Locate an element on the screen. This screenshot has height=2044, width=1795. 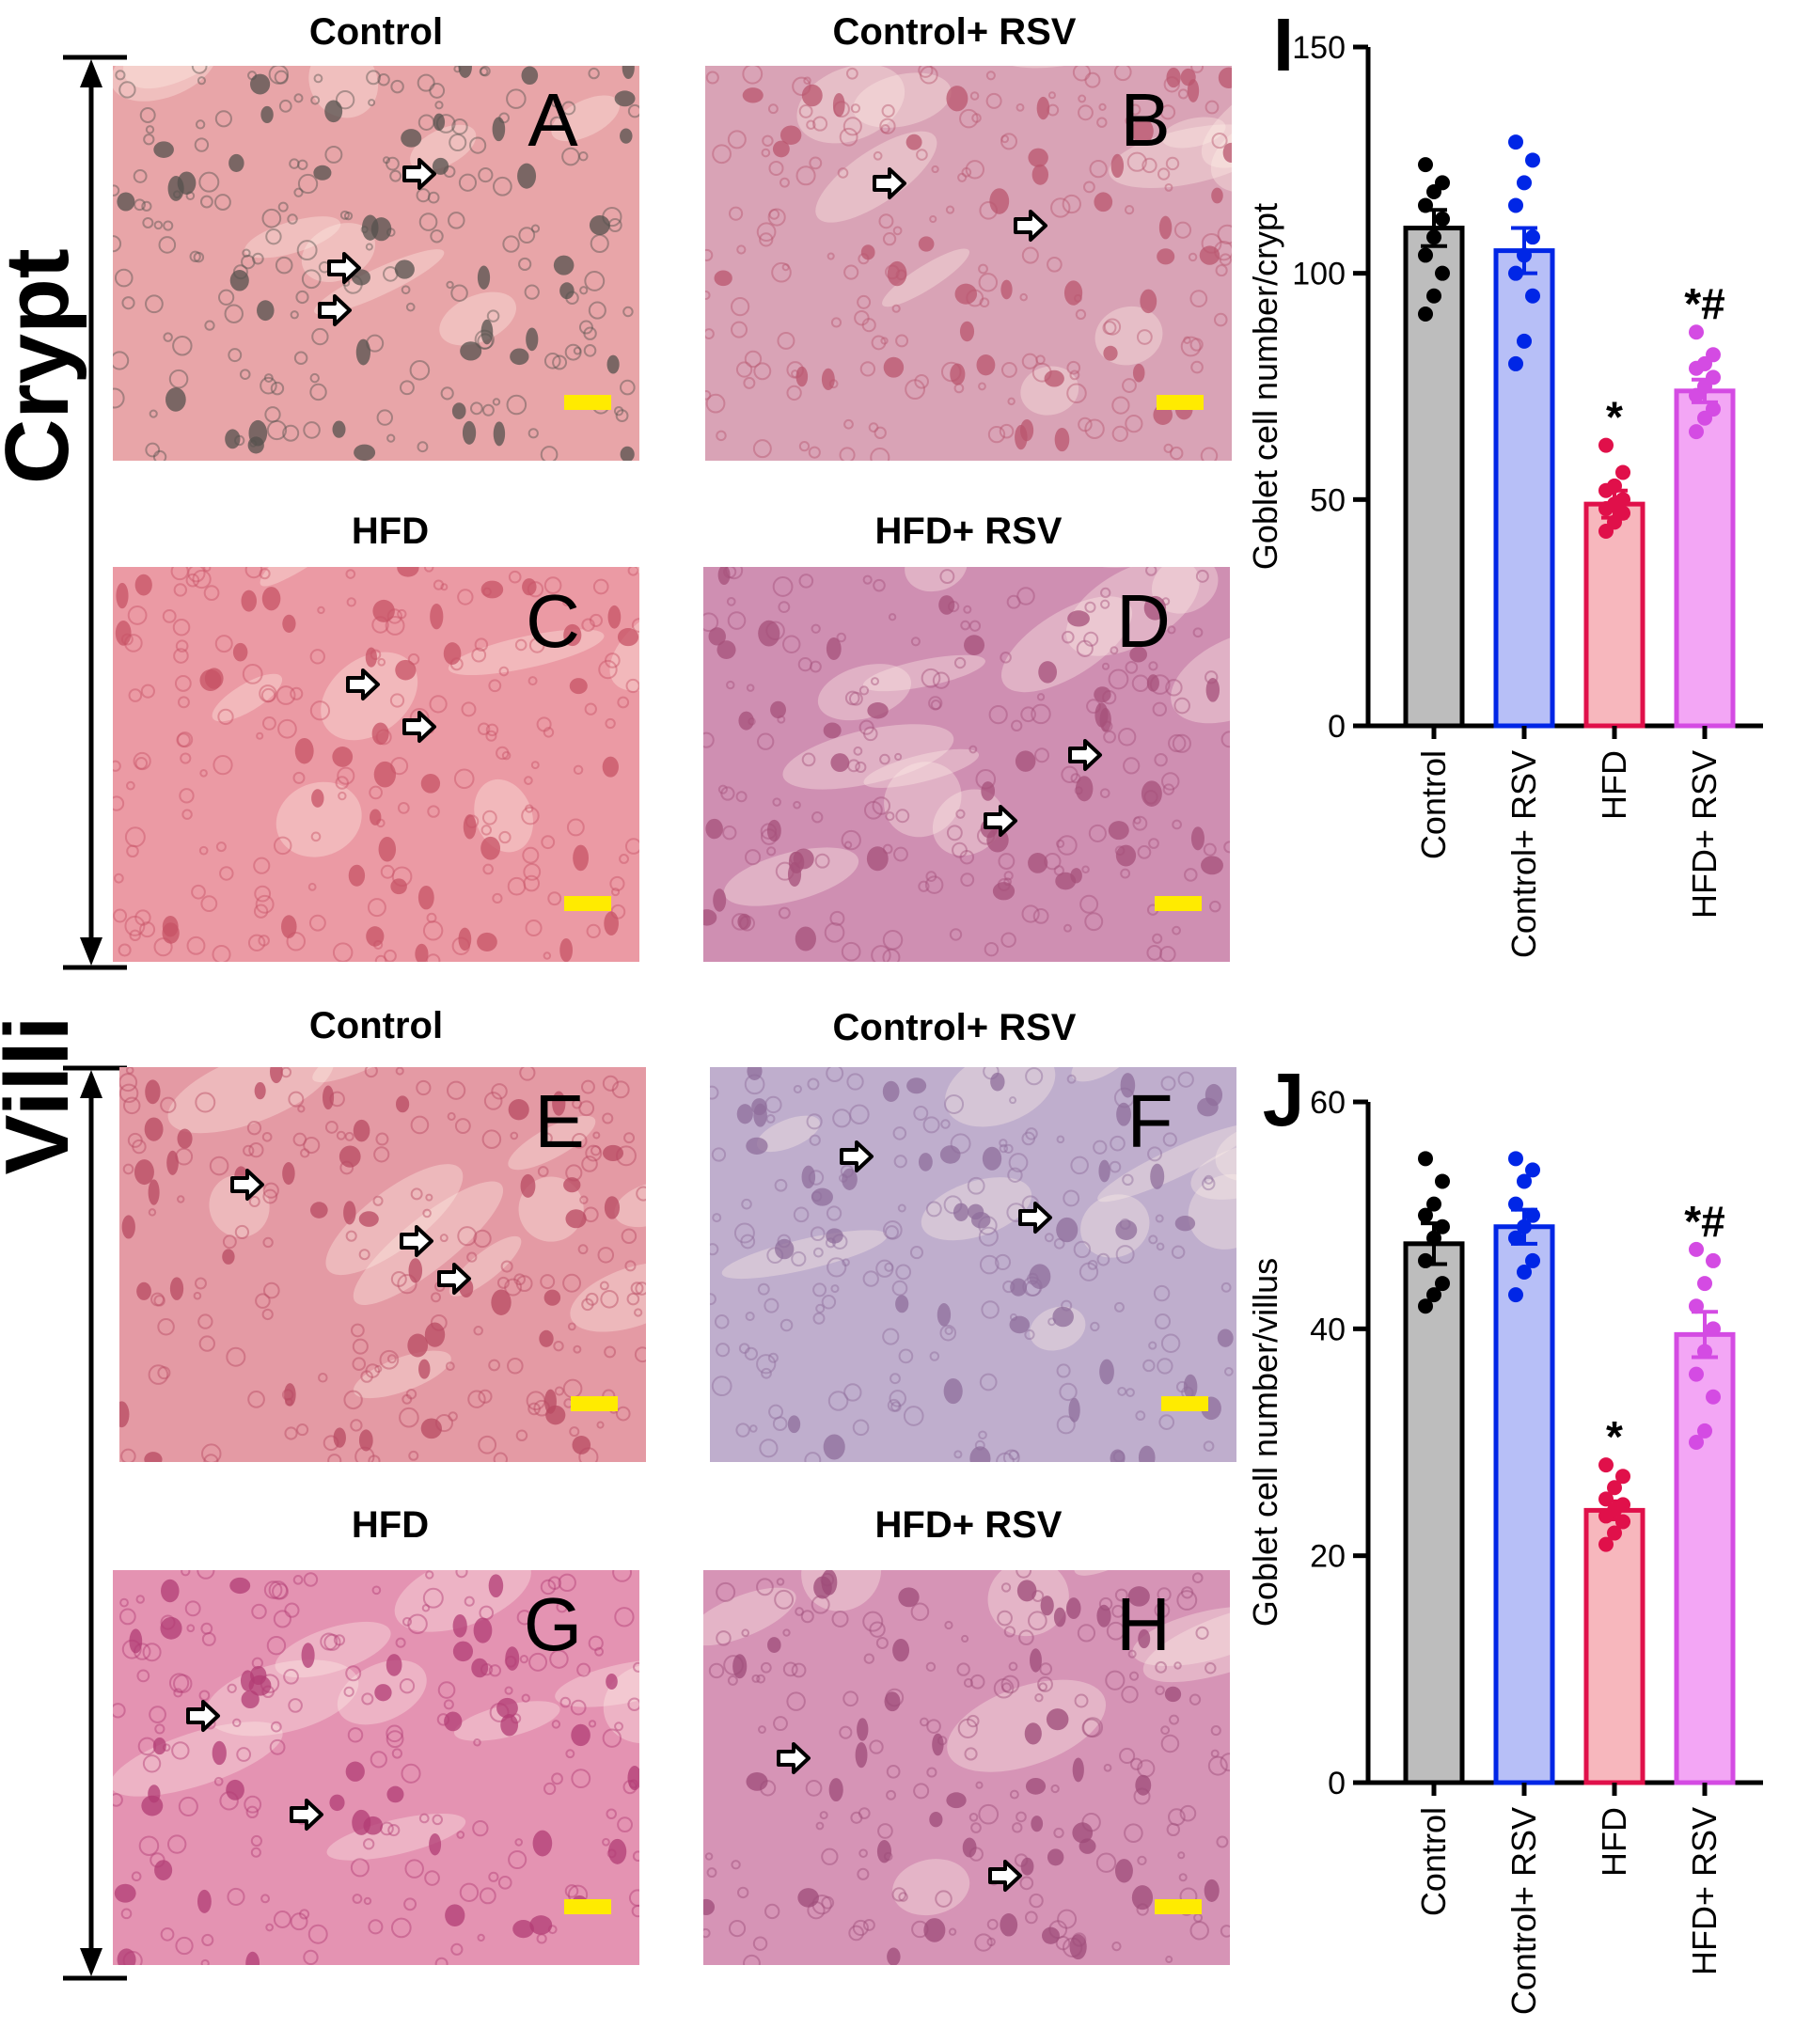
micrograph-a: A is located at coordinates (376, 263).